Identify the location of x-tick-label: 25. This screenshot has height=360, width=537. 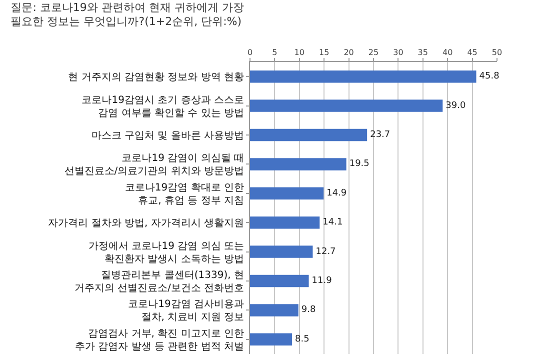
(373, 52).